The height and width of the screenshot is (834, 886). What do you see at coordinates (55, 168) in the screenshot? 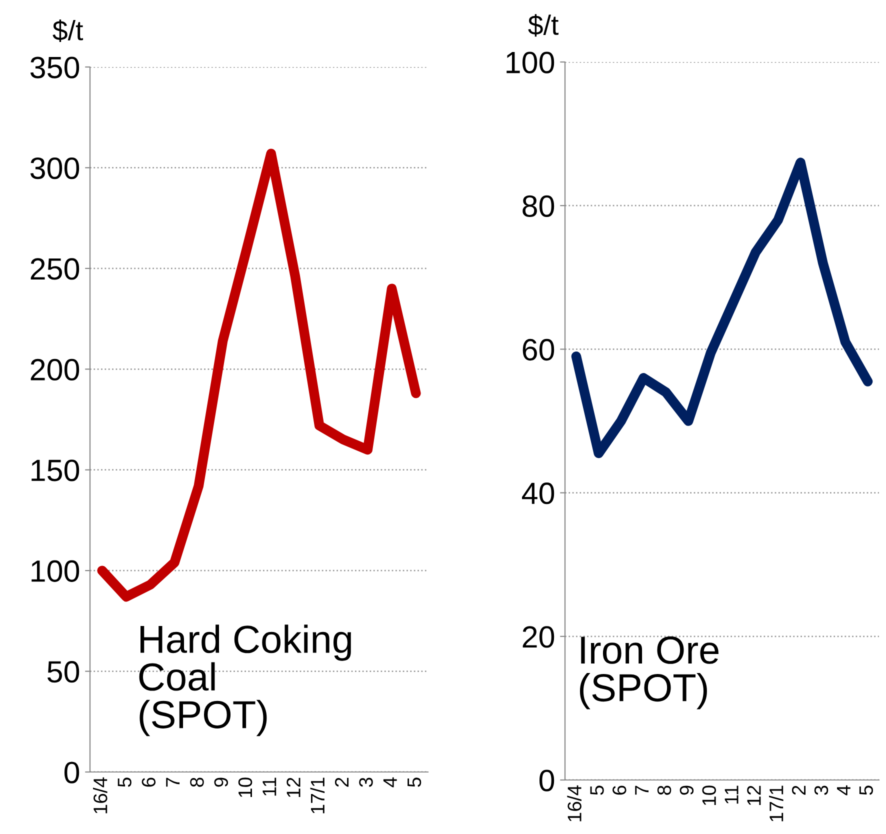
I see `y-tick-label: 300` at bounding box center [55, 168].